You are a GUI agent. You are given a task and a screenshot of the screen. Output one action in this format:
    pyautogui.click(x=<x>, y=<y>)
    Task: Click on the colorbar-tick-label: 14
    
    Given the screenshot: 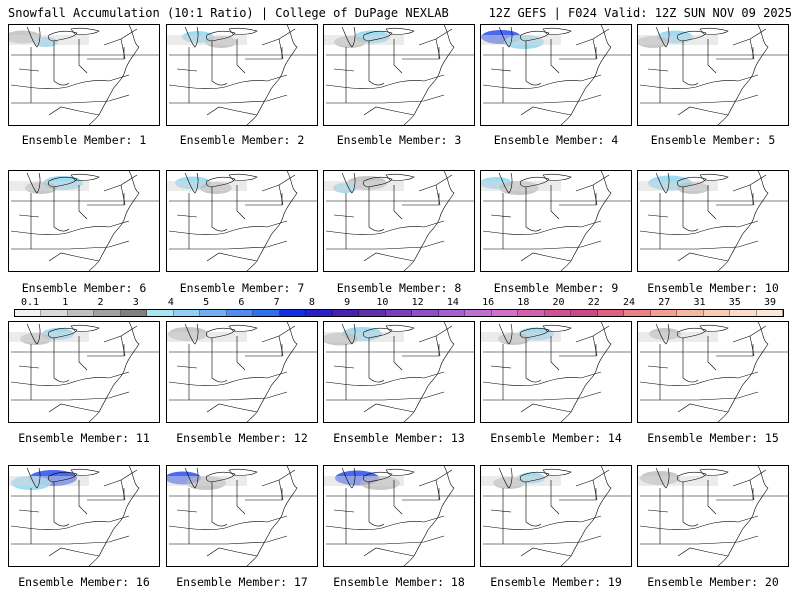 What is the action you would take?
    pyautogui.click(x=452, y=302)
    